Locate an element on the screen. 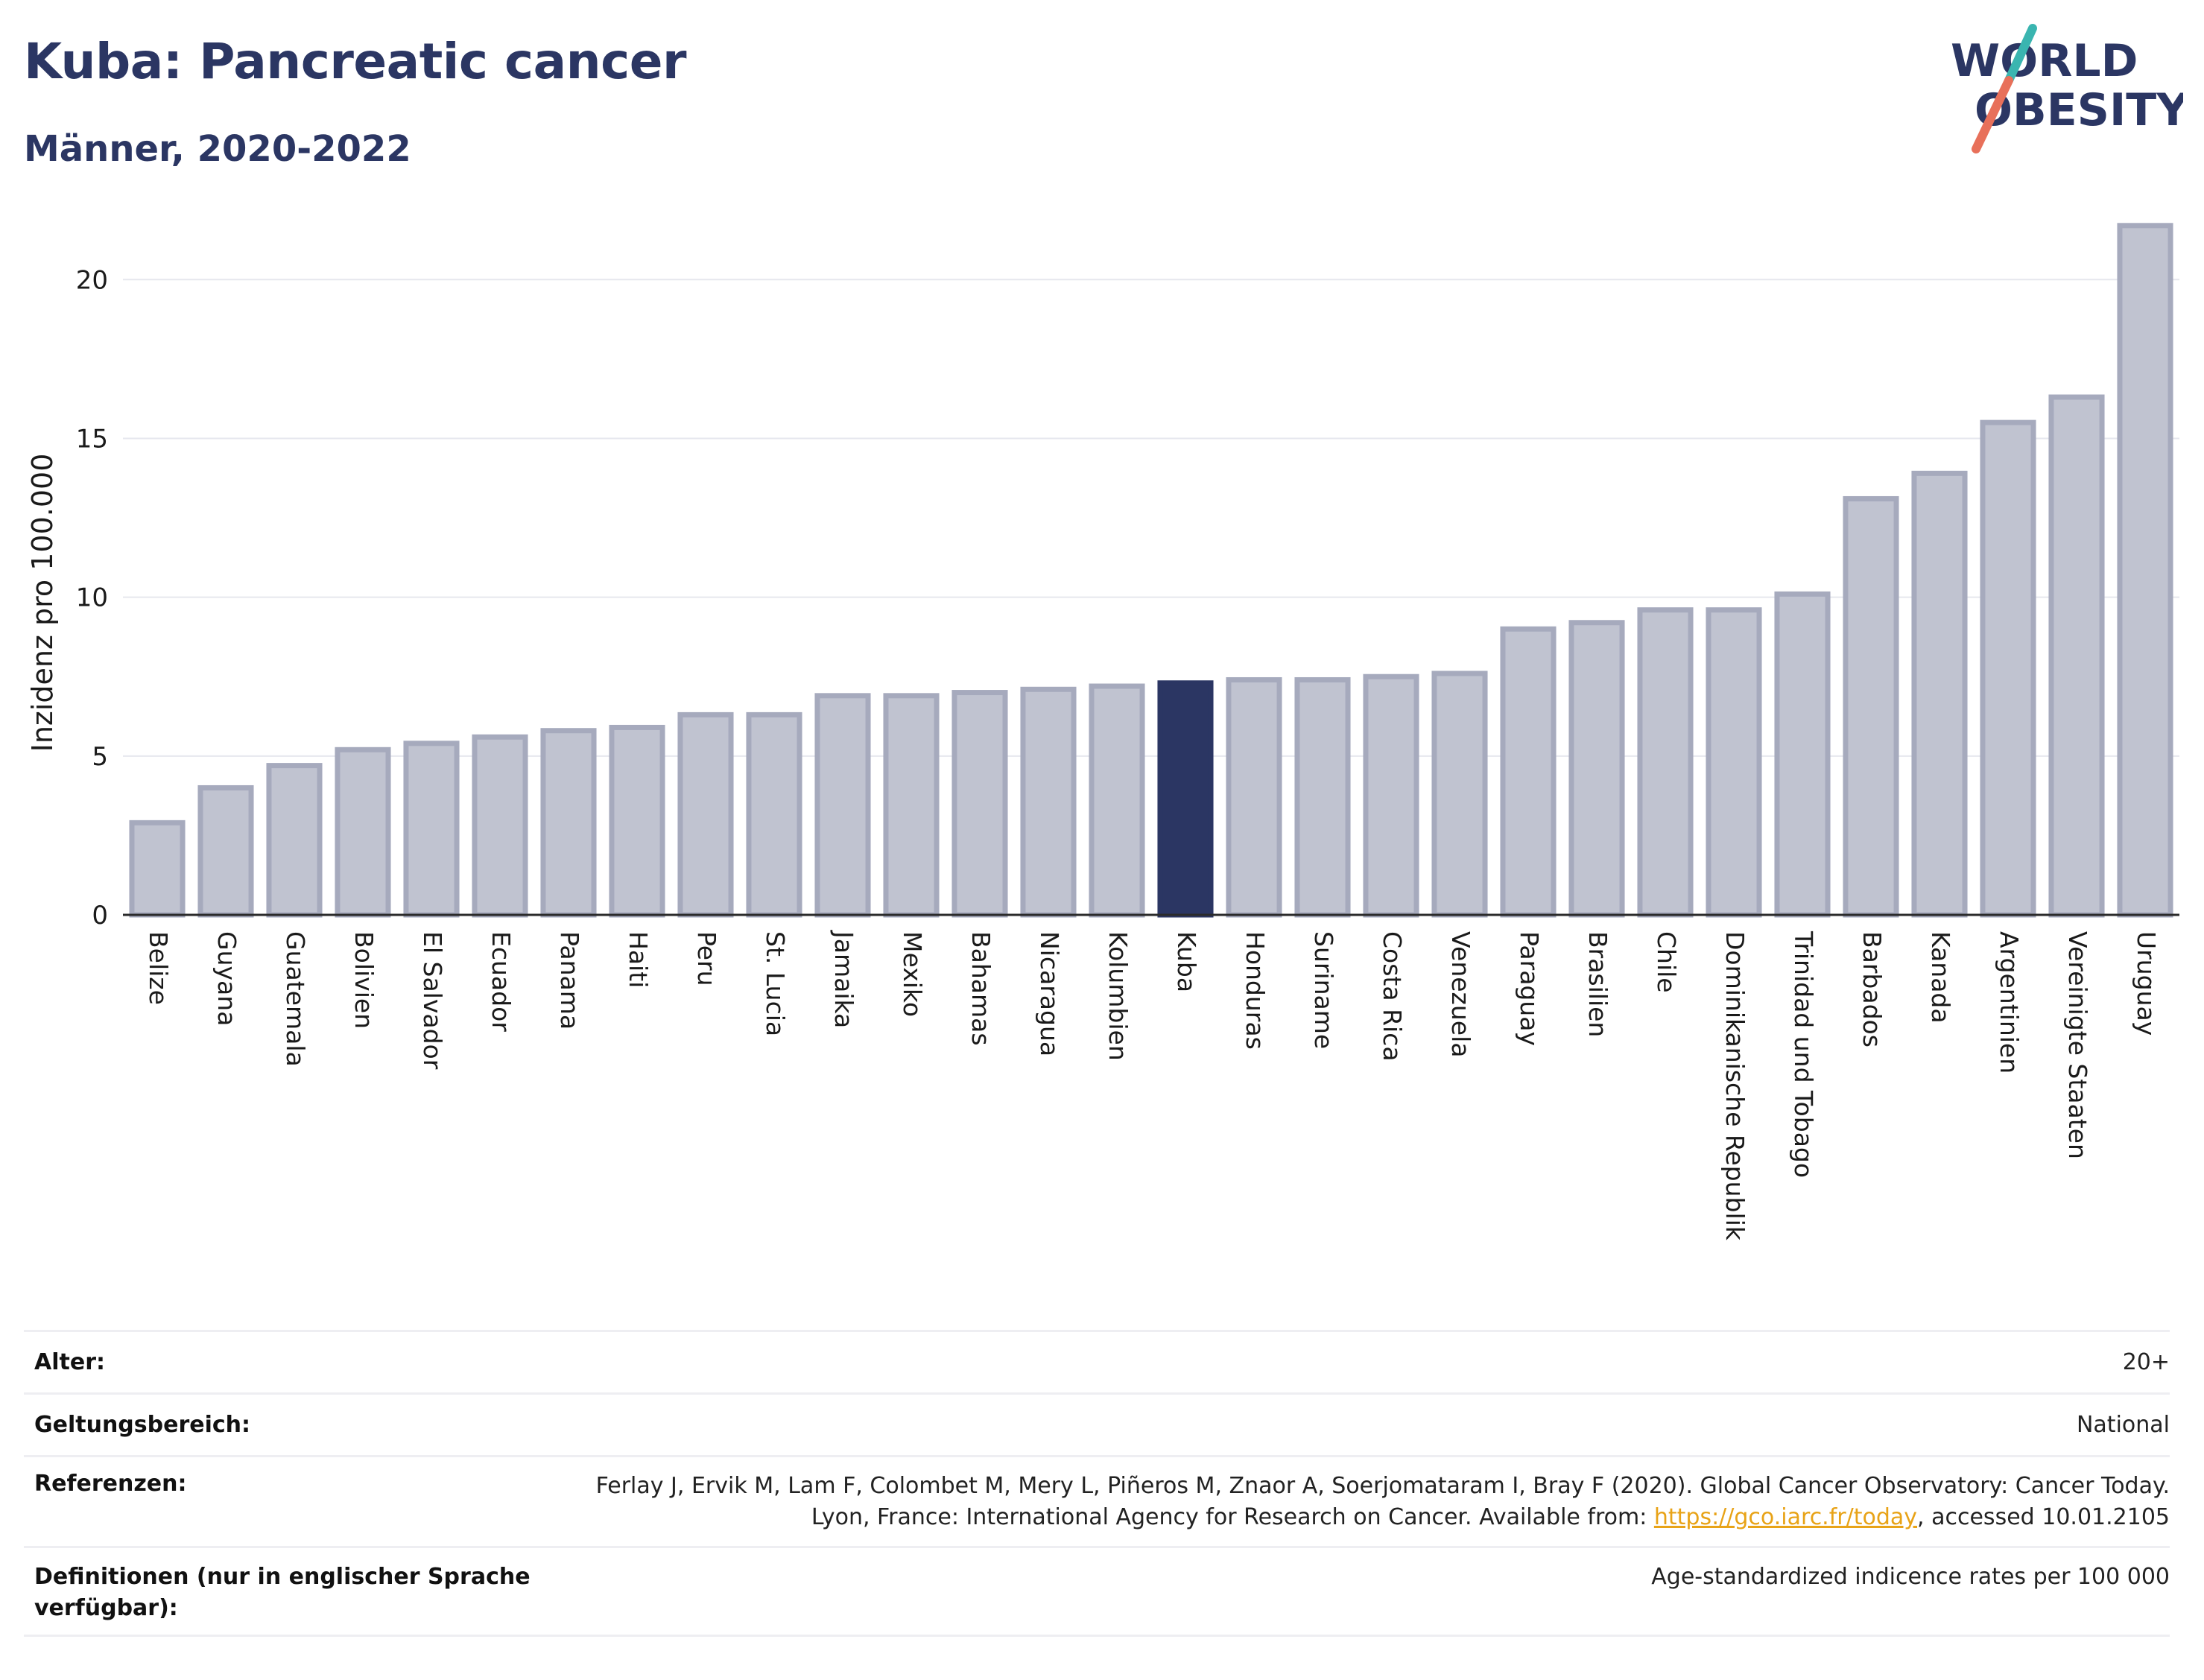  x-category-label: Kuba is located at coordinates (1186, 961).